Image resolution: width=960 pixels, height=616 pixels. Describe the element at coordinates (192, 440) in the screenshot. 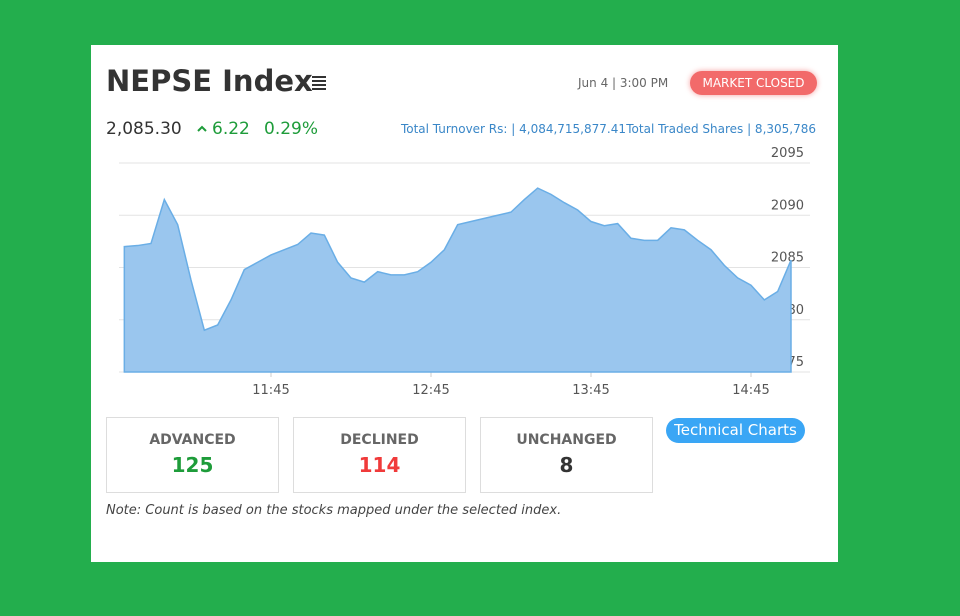

I see `stat-label: ADVANCED` at that location.